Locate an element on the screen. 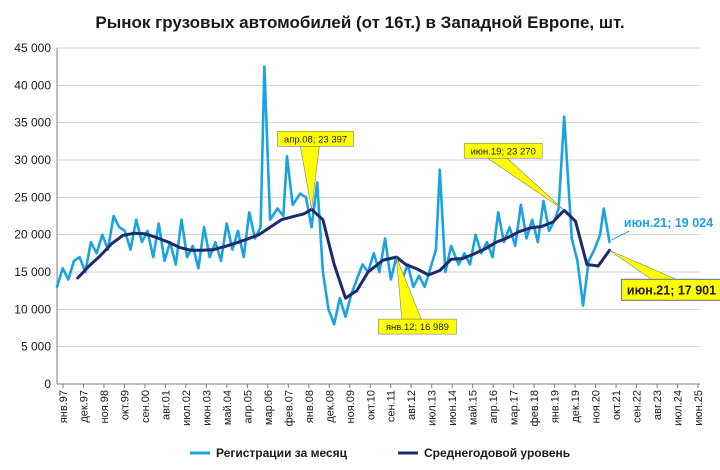  legend-item-1: Среднегодовой уровень is located at coordinates (484, 453).